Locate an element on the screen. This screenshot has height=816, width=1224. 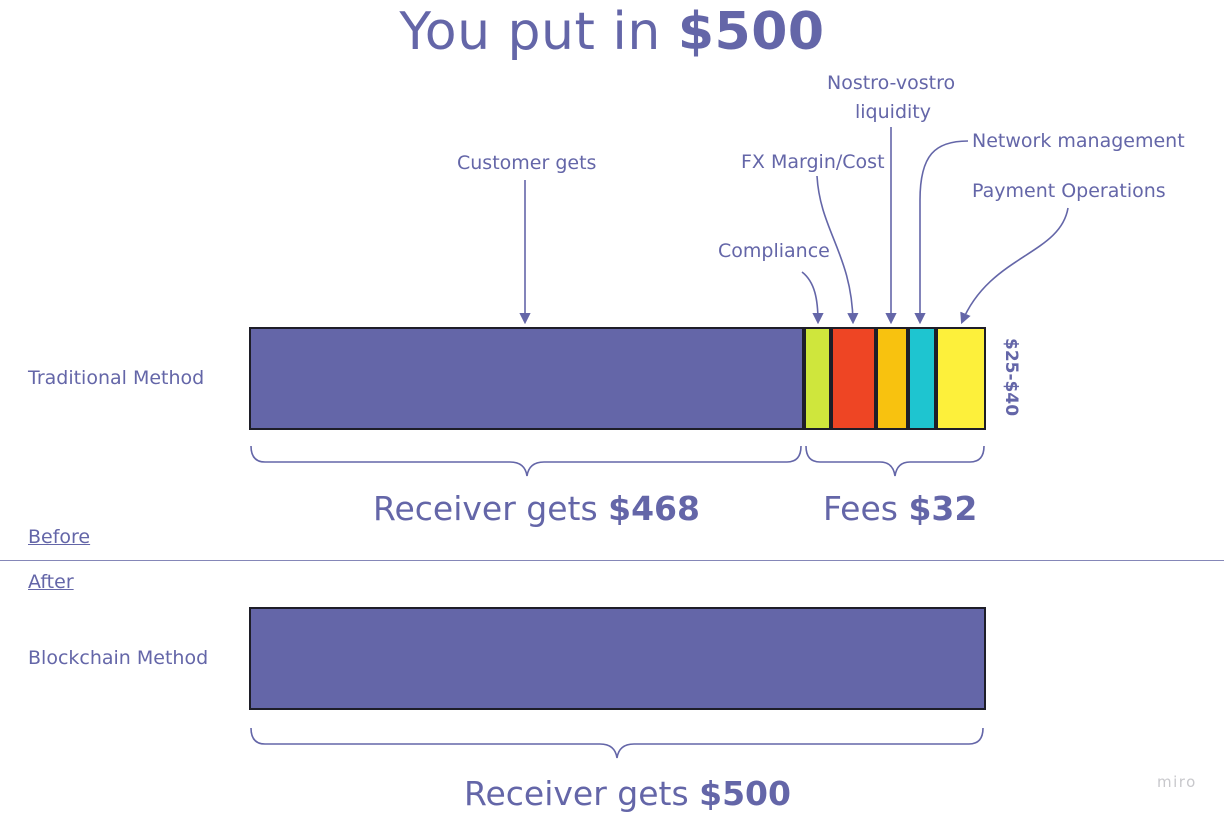
receiver-gets-traditional-amount: $468 is located at coordinates (654, 508).